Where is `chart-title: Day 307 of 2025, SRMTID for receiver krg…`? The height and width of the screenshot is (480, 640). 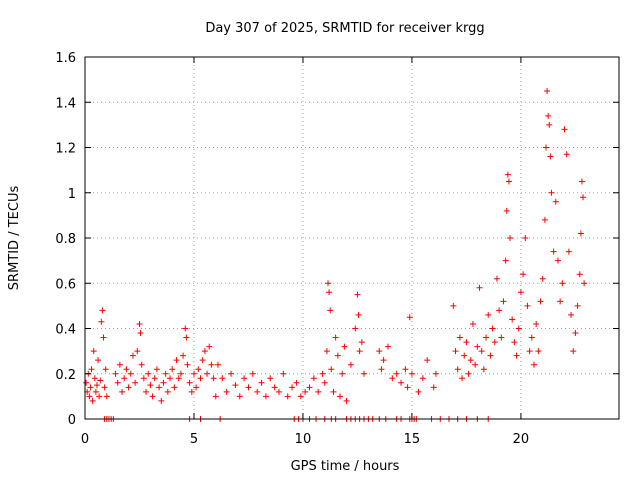 chart-title: Day 307 of 2025, SRMTID for receiver krg… is located at coordinates (344, 28).